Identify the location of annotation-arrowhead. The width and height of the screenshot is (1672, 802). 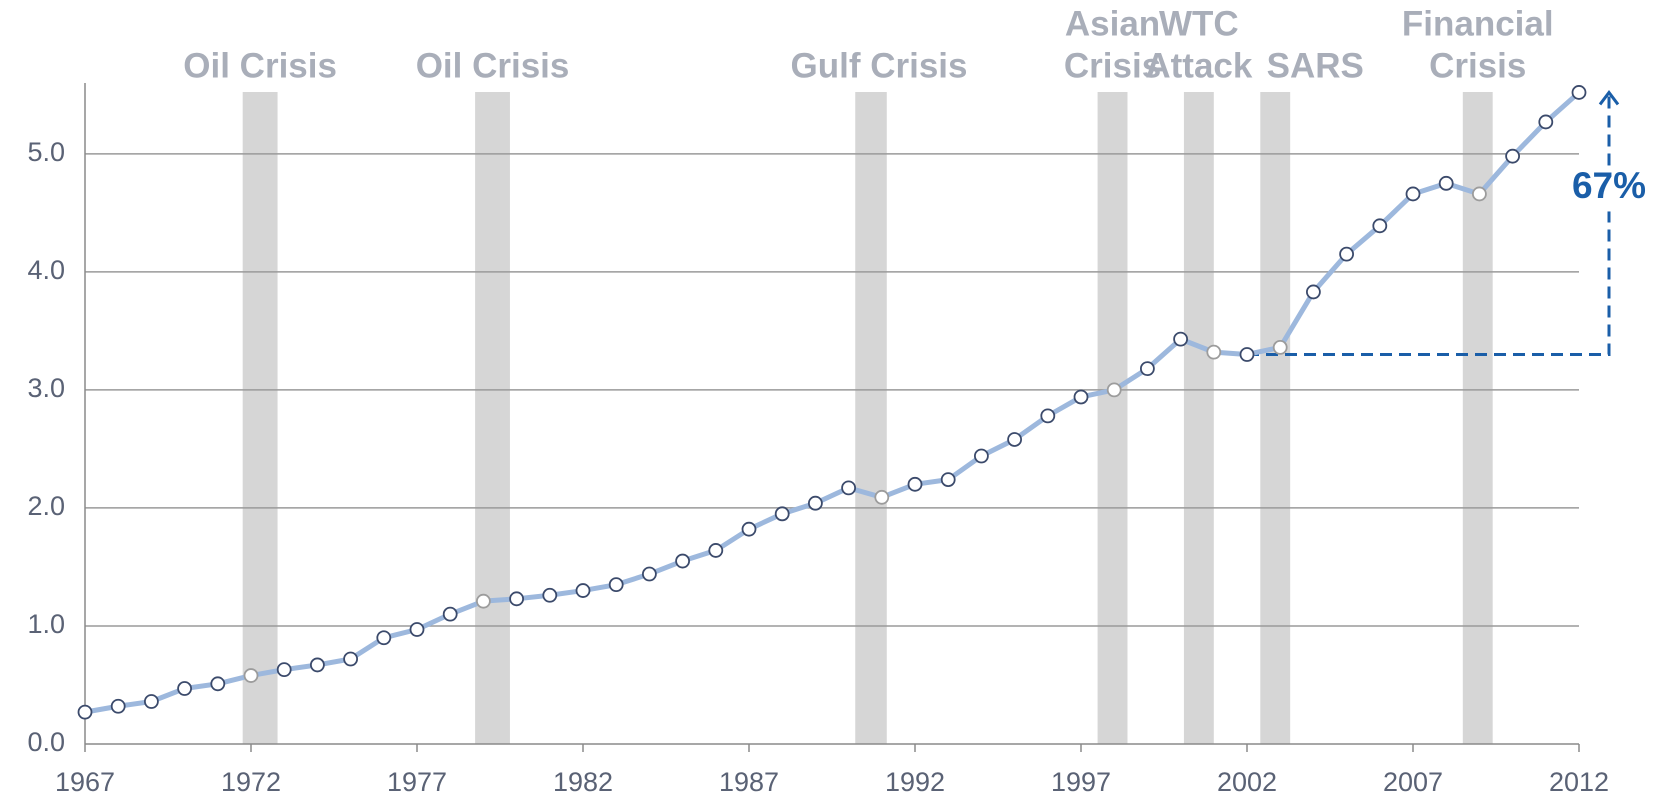
(1609, 97).